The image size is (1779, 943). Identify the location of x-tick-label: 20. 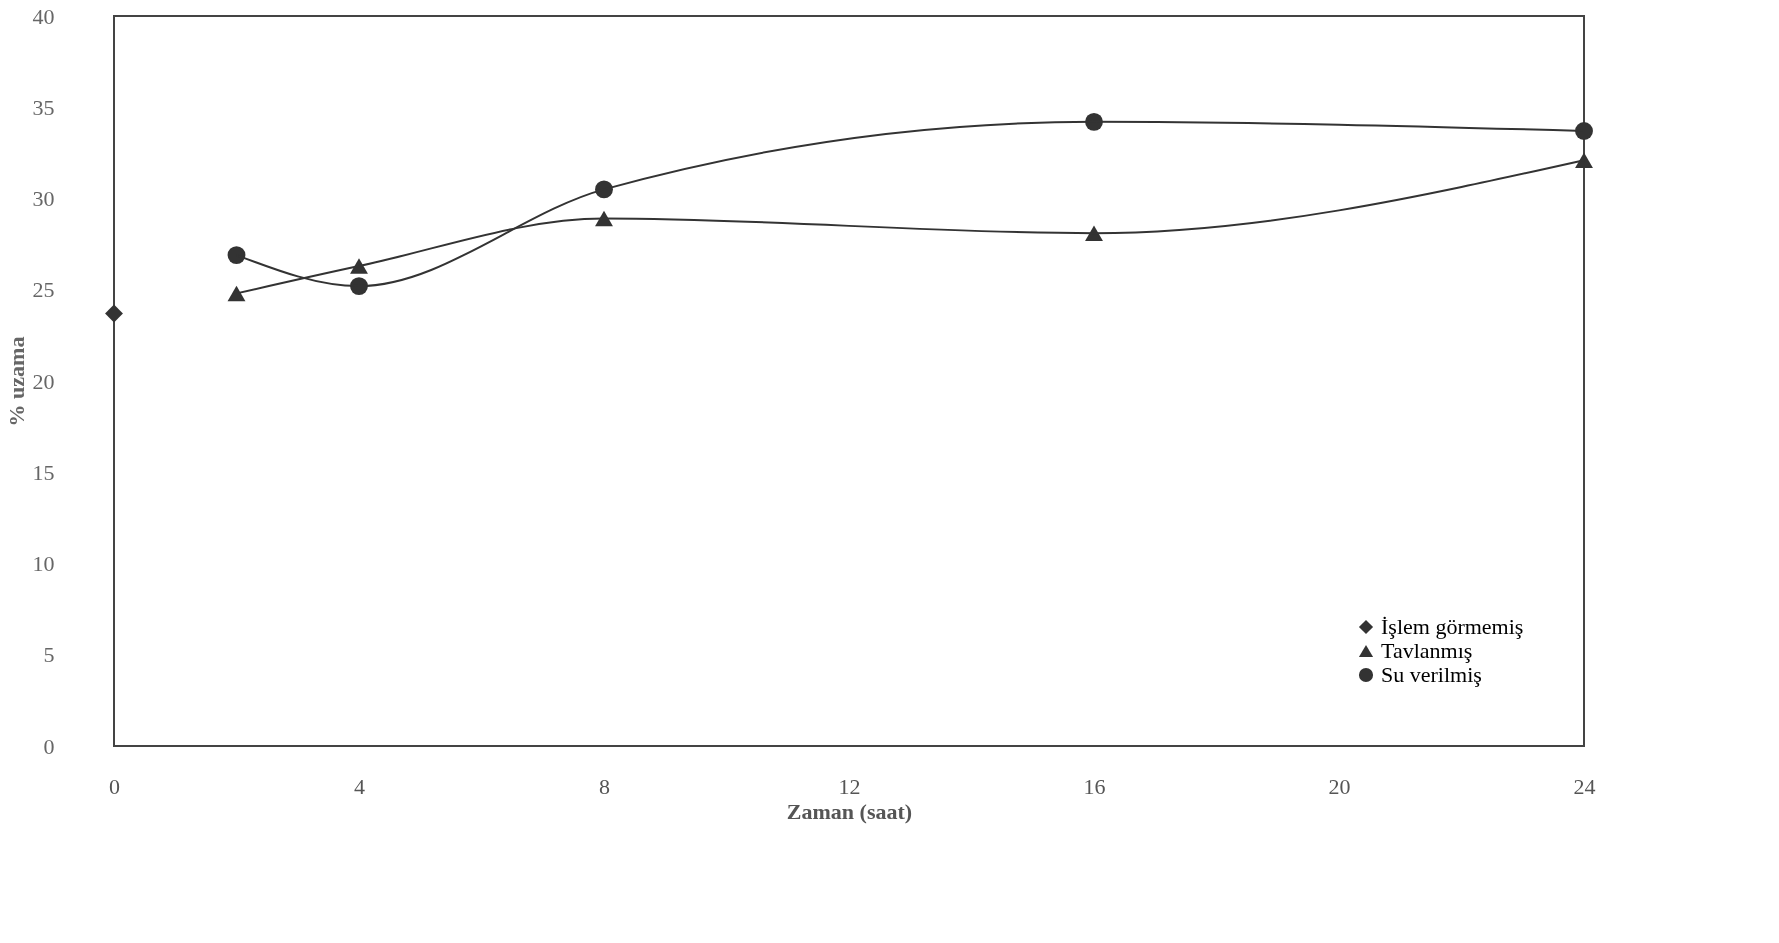
(1339, 786).